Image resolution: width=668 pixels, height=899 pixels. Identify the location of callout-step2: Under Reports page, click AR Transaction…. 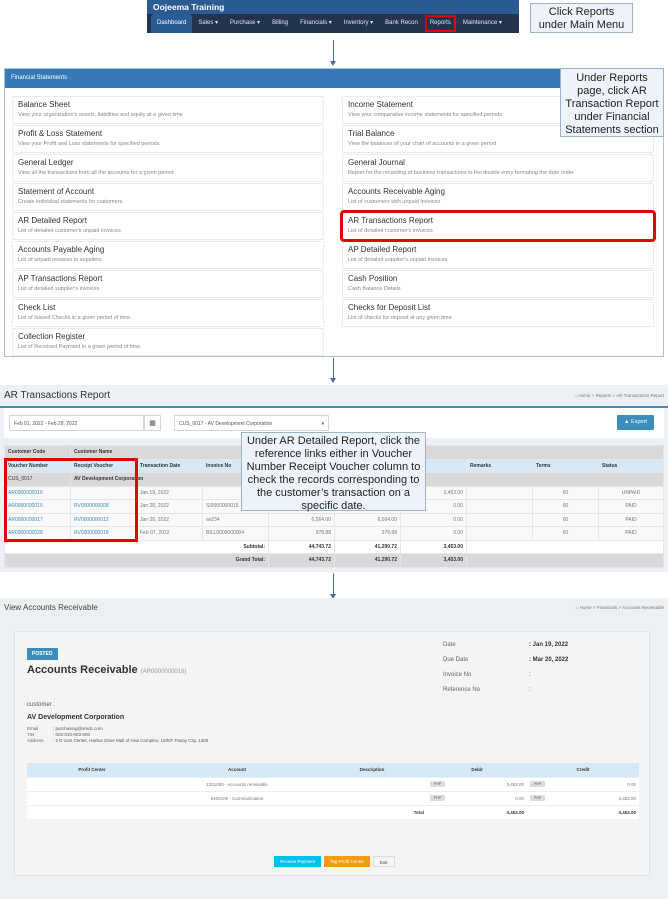
(612, 102).